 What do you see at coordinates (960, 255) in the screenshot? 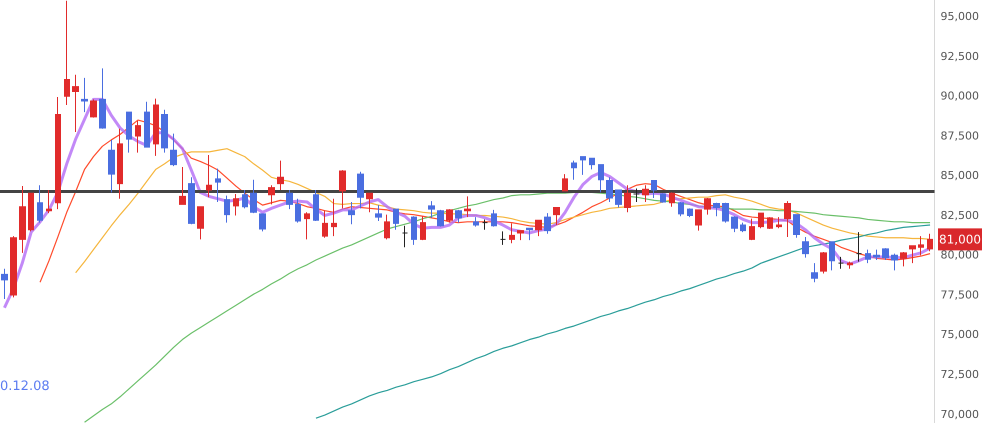
I see `y-tick-label: 80,000` at bounding box center [960, 255].